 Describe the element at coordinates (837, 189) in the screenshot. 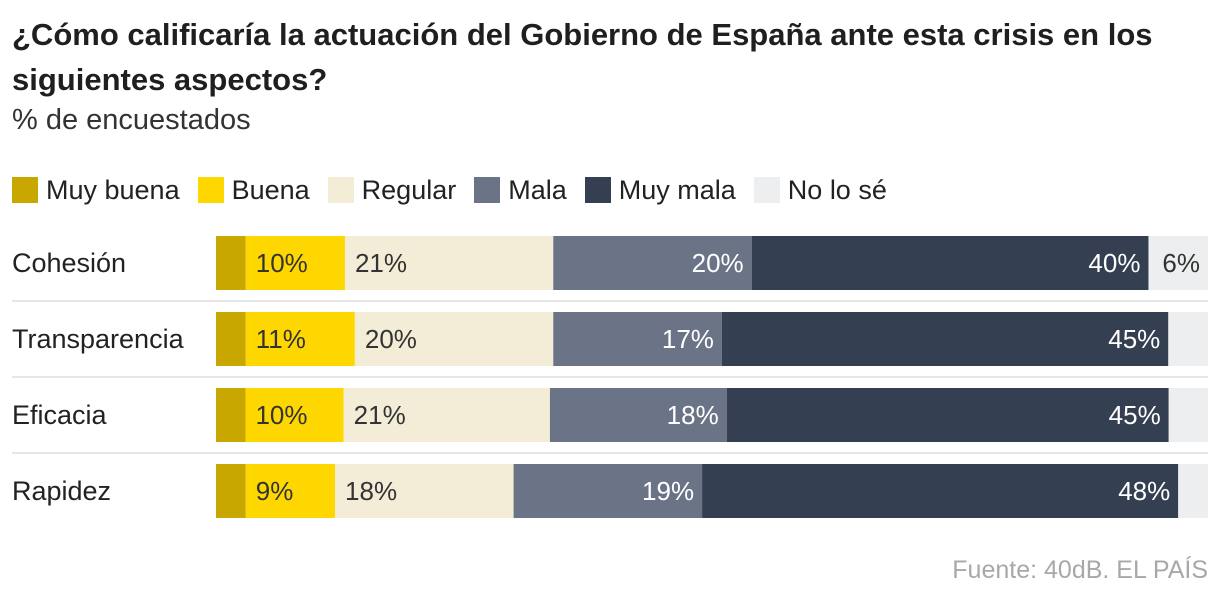

I see `legend-label: No lo sé` at that location.